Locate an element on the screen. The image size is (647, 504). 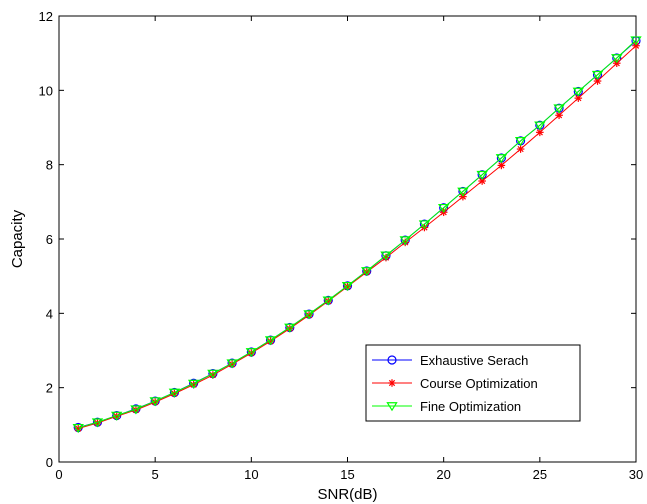
y-tick-label: 4 is located at coordinates (49, 313).